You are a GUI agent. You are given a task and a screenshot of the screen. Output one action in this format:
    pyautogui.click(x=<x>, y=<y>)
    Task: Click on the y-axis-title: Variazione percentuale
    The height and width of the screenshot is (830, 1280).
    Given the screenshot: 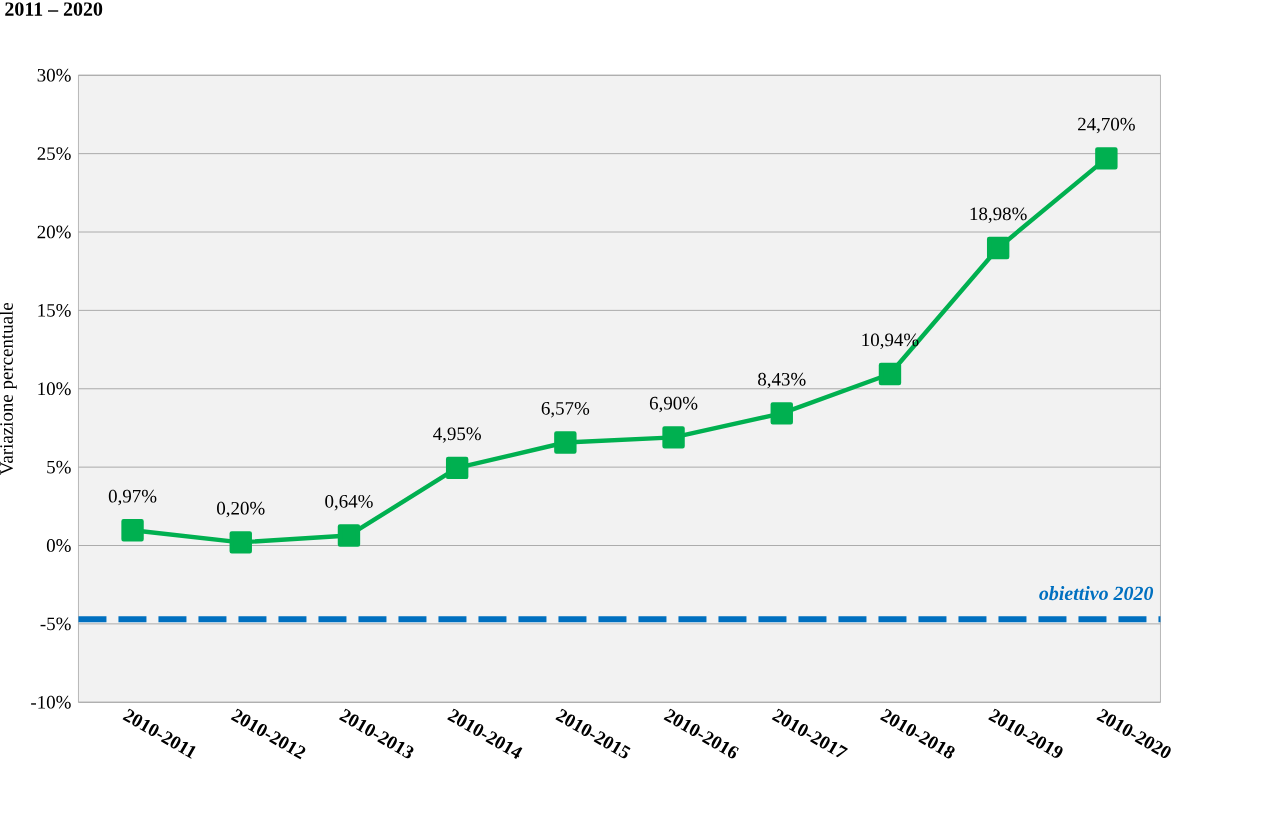 What is the action you would take?
    pyautogui.click(x=8, y=388)
    